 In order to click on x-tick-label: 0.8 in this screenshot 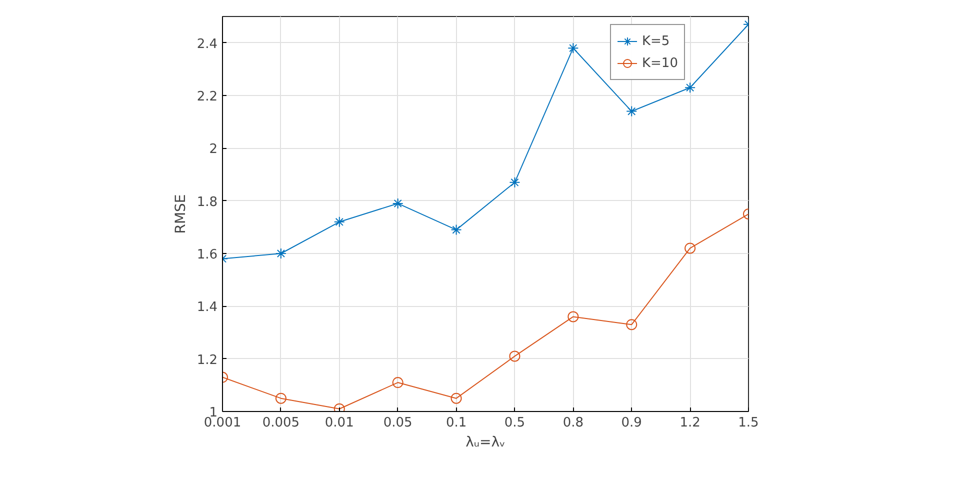, I will do `click(573, 423)`.